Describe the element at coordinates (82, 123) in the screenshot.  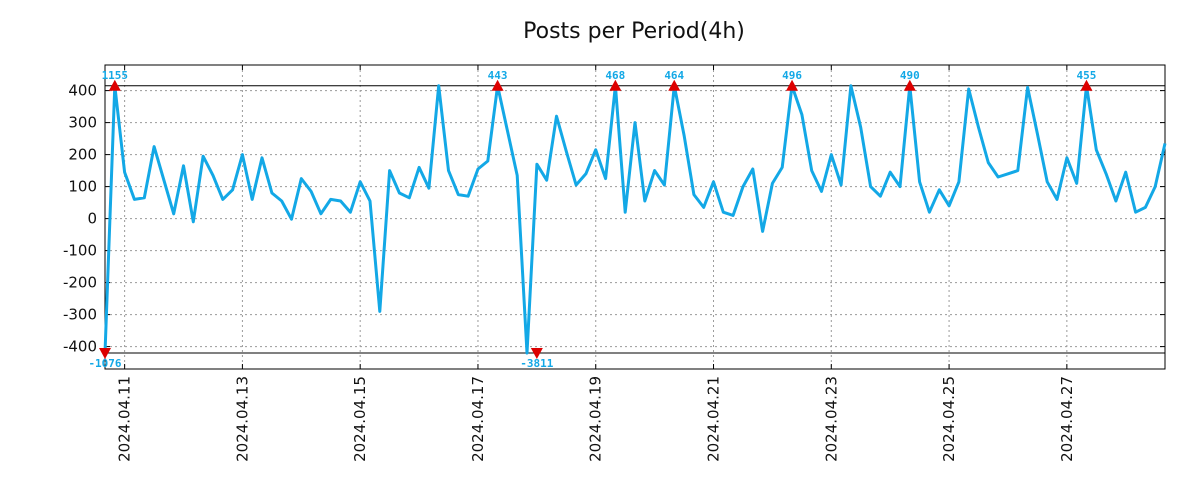
I see `y-tick-label: 300` at that location.